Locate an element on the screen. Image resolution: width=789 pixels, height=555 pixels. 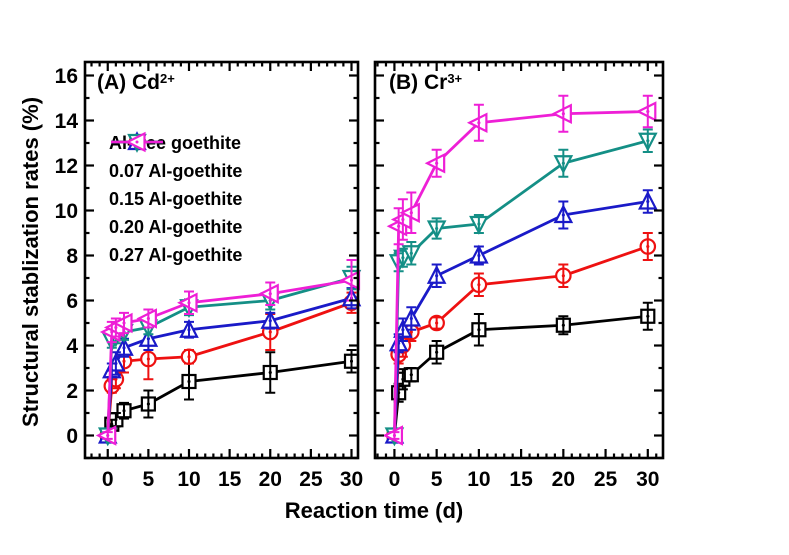
panel-b-title-text: (B) Cr is located at coordinates (418, 82).